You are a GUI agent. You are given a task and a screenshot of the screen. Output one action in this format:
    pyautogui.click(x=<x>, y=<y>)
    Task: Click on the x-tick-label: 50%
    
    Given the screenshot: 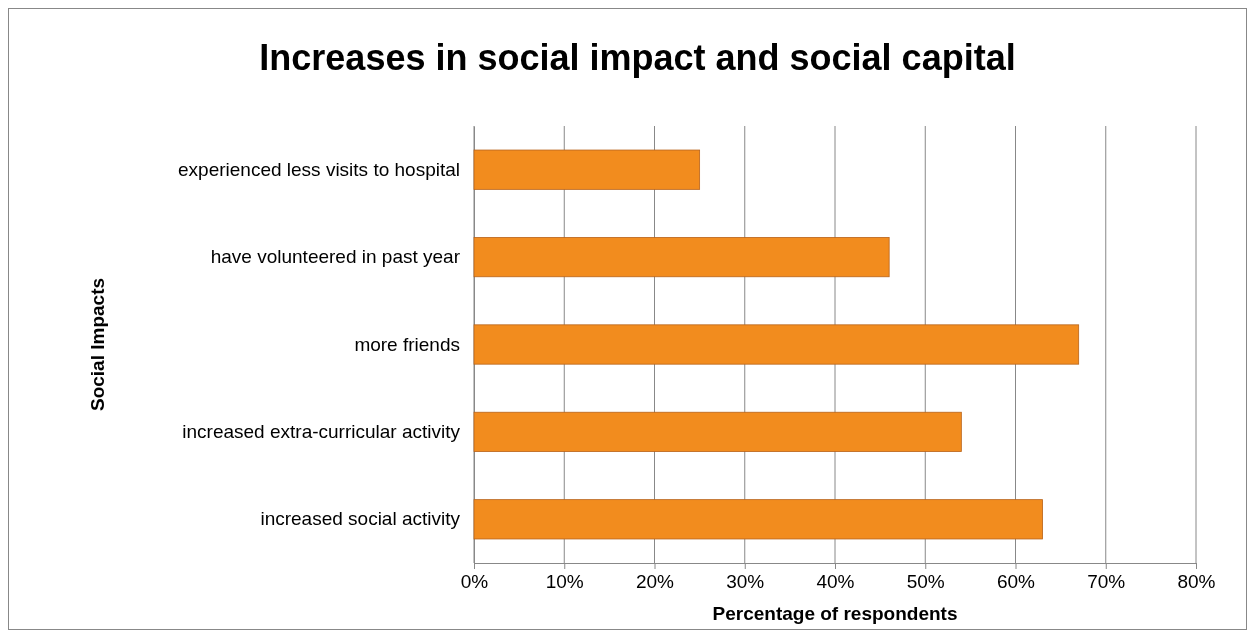 What is the action you would take?
    pyautogui.click(x=925, y=582)
    